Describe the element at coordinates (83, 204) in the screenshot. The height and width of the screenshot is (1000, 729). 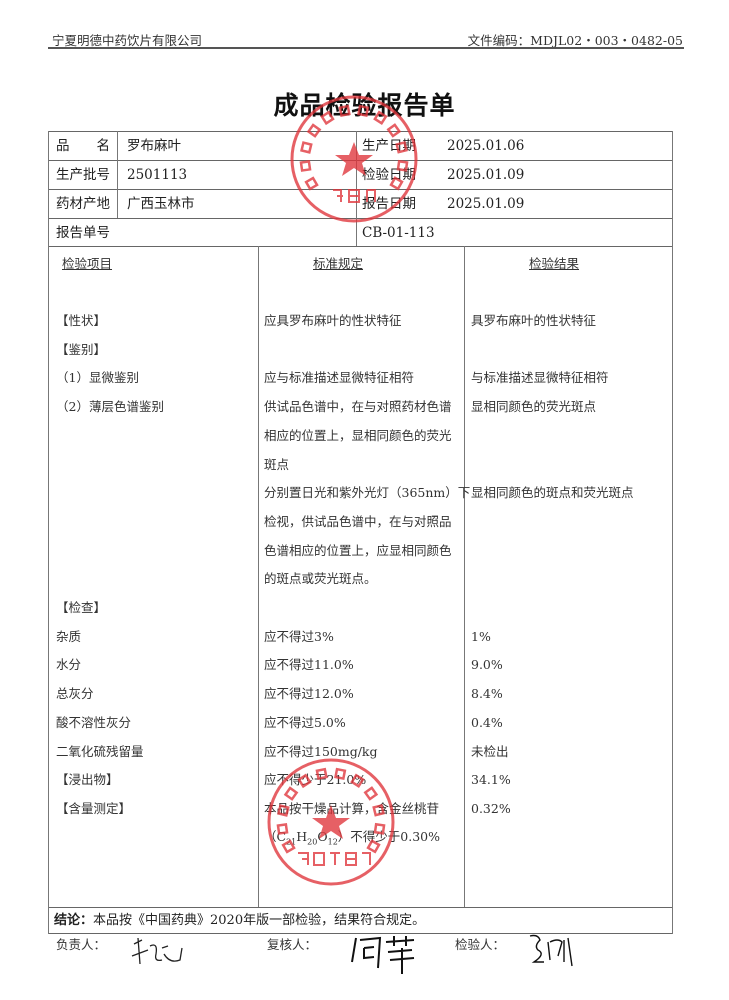
I see `origin-label: 药材产地` at that location.